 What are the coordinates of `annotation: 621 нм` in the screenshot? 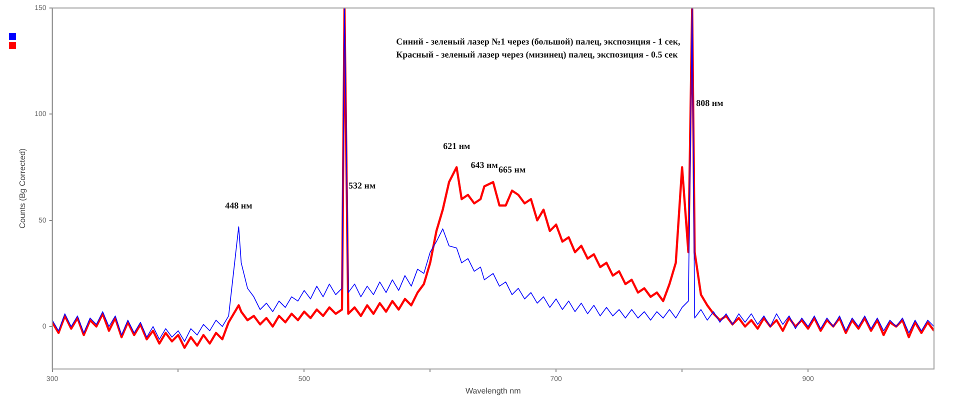 It's located at (456, 146).